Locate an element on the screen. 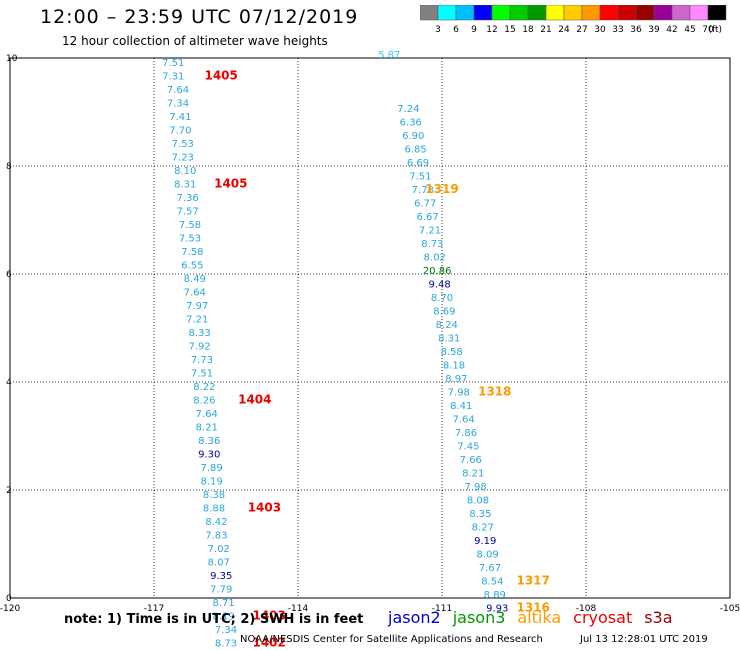 Image resolution: width=740 pixels, height=650 pixels. pass-time-label: 1403 is located at coordinates (264, 508).